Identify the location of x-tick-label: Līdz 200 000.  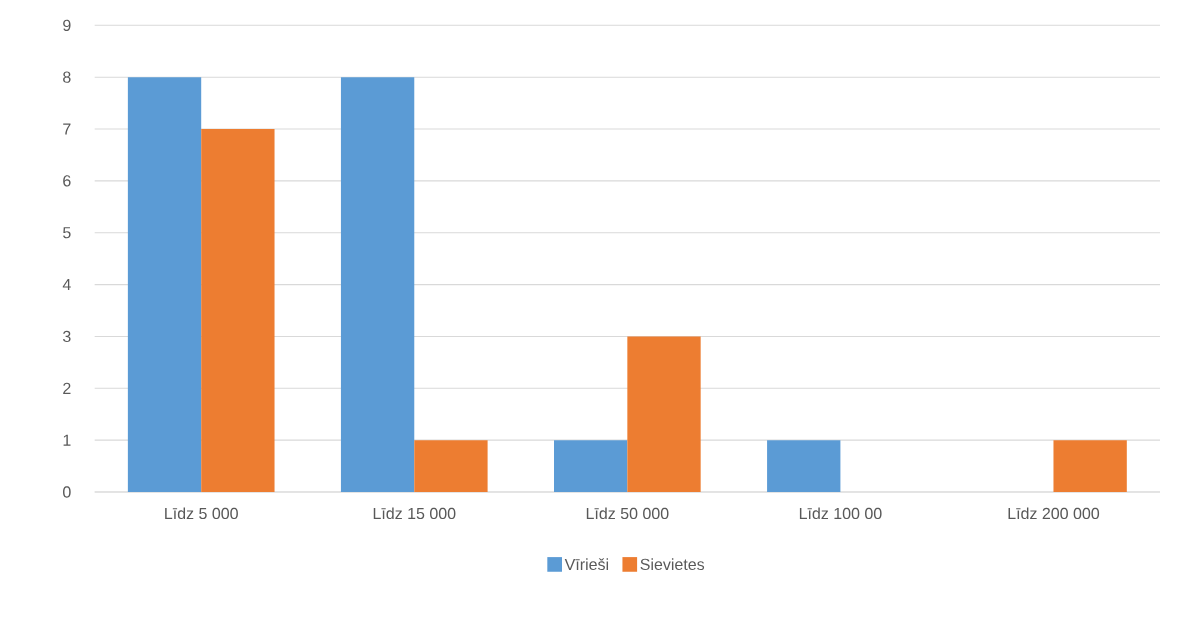
(1054, 513).